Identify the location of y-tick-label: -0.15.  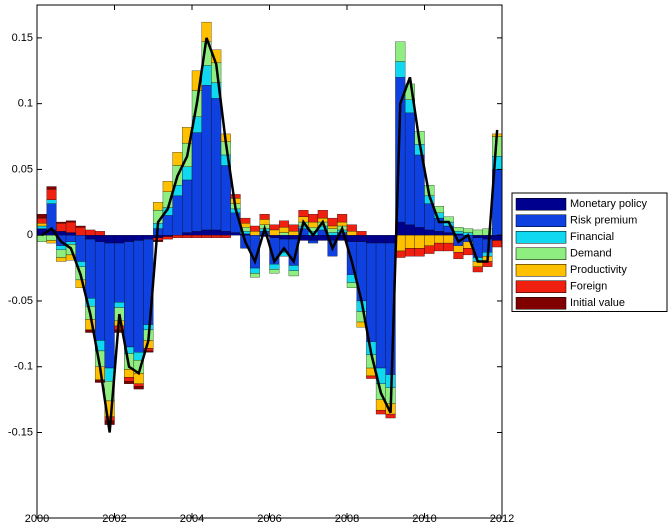
(20, 432).